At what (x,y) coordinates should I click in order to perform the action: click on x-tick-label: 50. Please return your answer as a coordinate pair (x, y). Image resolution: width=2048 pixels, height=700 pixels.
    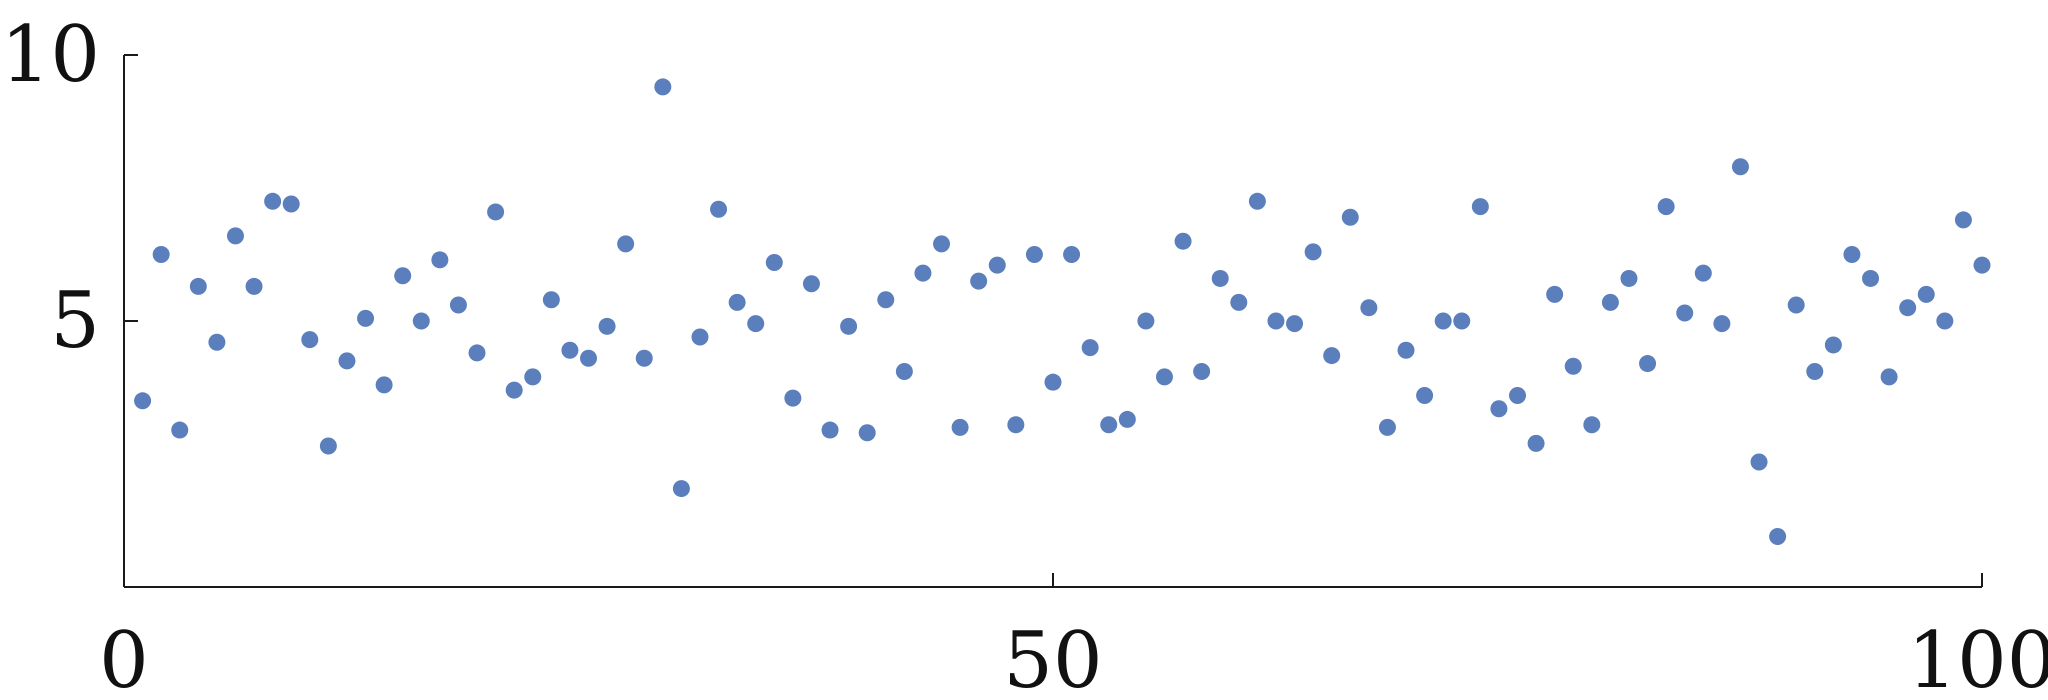
    Looking at the image, I should click on (1052, 658).